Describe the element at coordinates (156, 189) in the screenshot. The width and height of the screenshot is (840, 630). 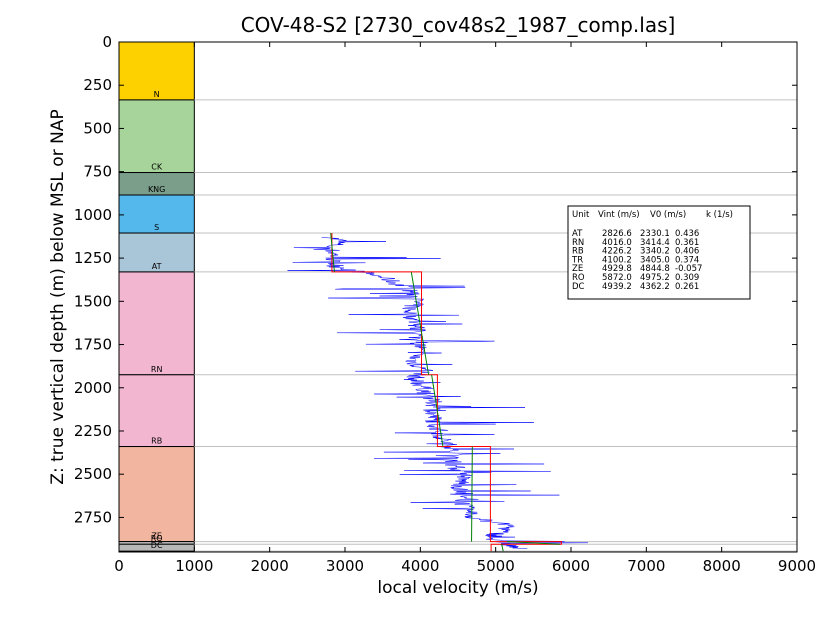
I see `formation-label: KNG` at that location.